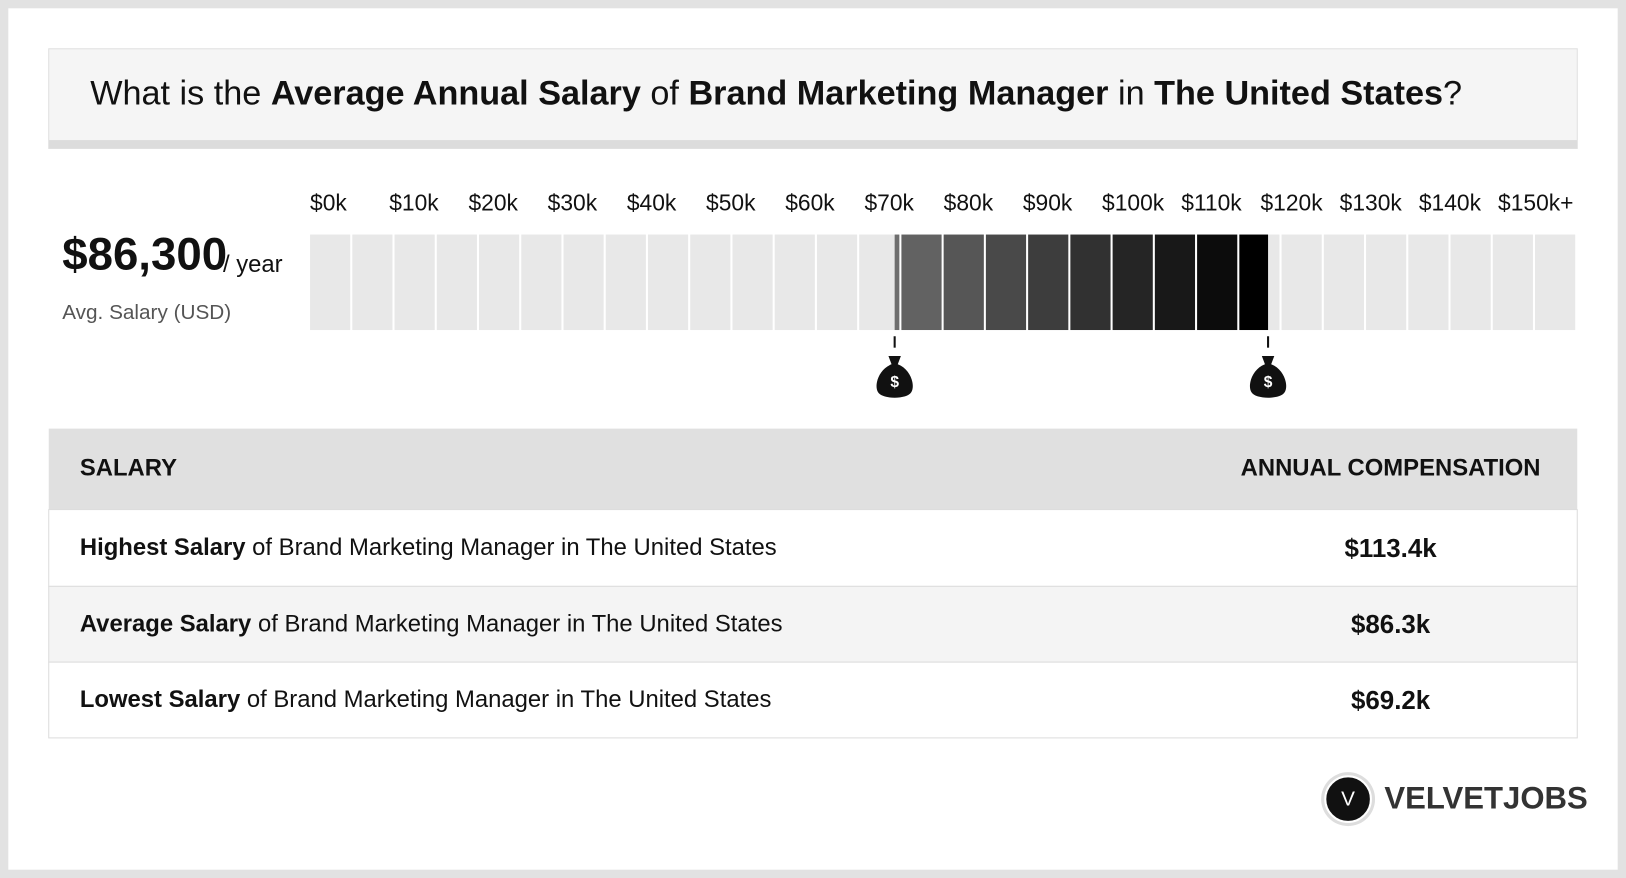 This screenshot has height=878, width=1626. What do you see at coordinates (665, 94) in the screenshot?
I see `title-part: of` at bounding box center [665, 94].